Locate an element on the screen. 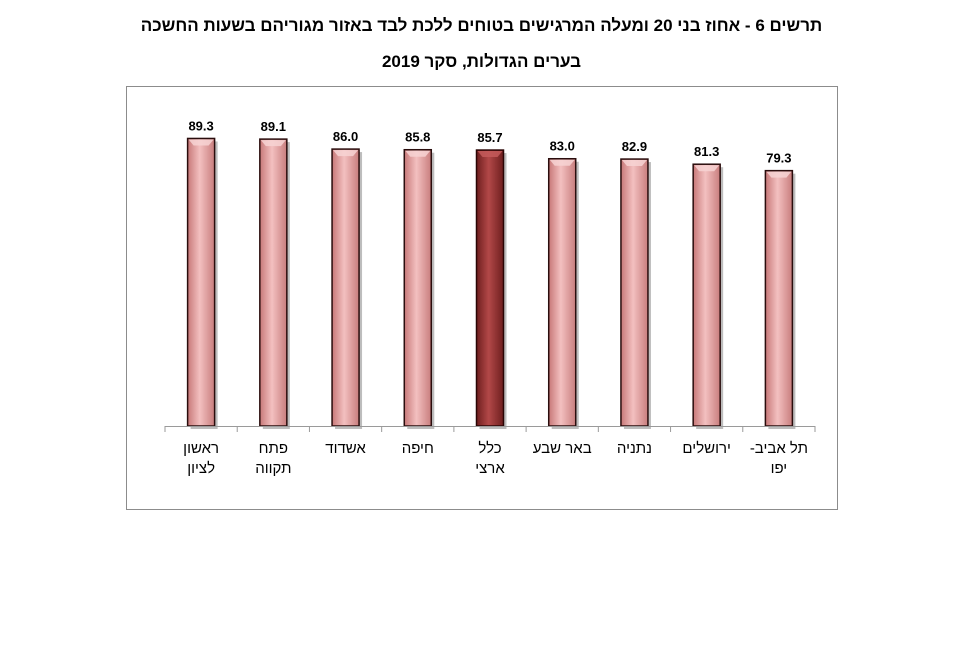 This screenshot has height=655, width=963. category-label: תקווה is located at coordinates (273, 468).